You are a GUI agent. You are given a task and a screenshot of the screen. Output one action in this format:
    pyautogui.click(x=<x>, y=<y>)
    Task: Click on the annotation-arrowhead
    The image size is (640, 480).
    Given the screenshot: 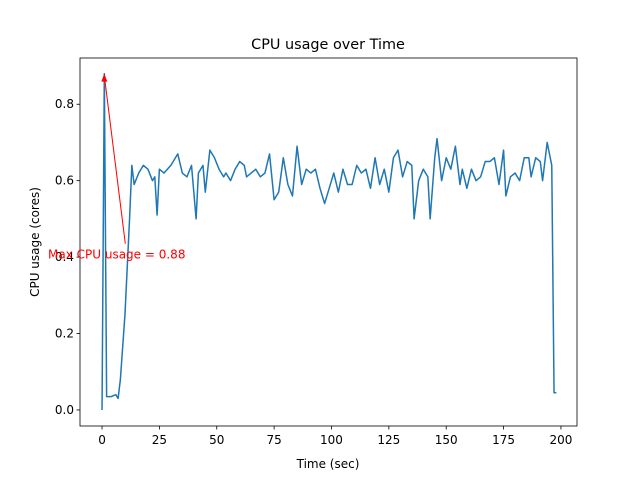 What is the action you would take?
    pyautogui.click(x=104, y=77)
    